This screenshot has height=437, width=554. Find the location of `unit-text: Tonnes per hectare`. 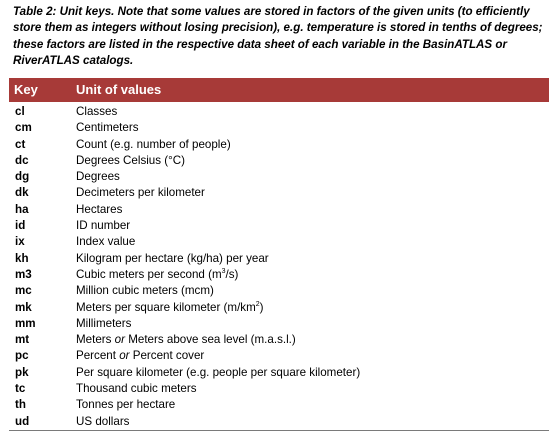

unit-text: Tonnes per hectare is located at coordinates (126, 405).